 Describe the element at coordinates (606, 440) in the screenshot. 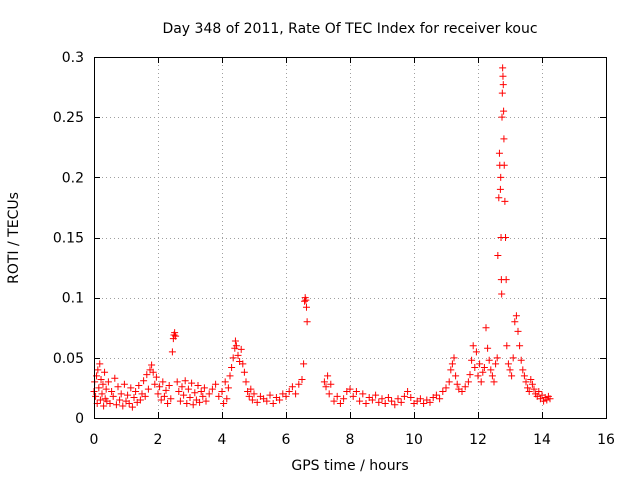

I see `x-tick-label: 16` at that location.